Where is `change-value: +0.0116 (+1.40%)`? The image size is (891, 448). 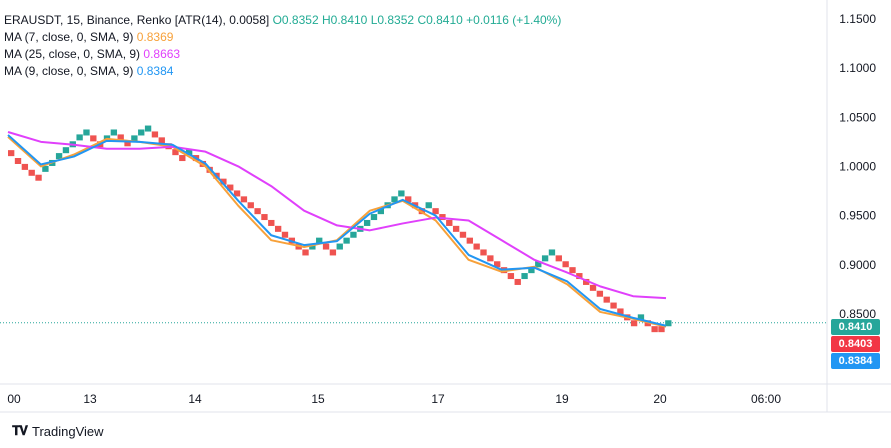
change-value: +0.0116 (+1.40%) is located at coordinates (514, 20).